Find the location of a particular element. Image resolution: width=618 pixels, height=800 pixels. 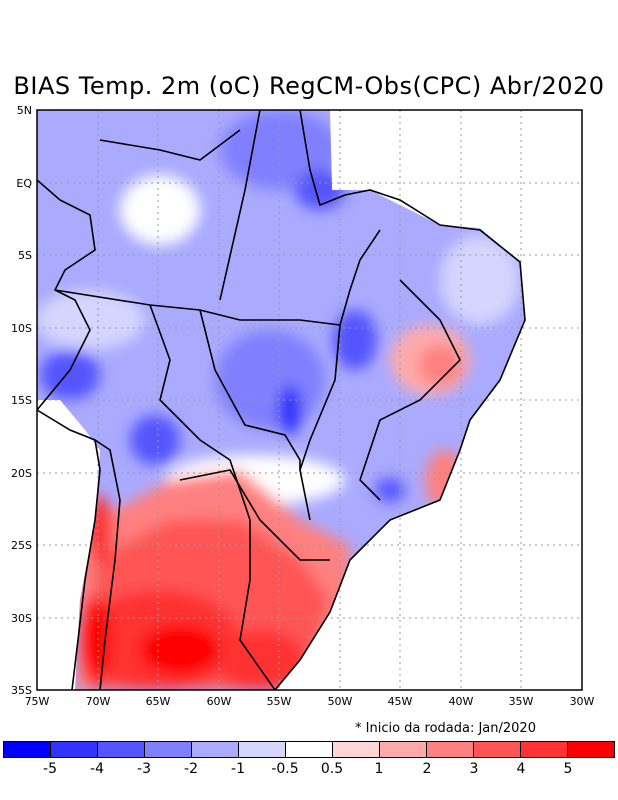

lon-tick: 35W is located at coordinates (521, 701).